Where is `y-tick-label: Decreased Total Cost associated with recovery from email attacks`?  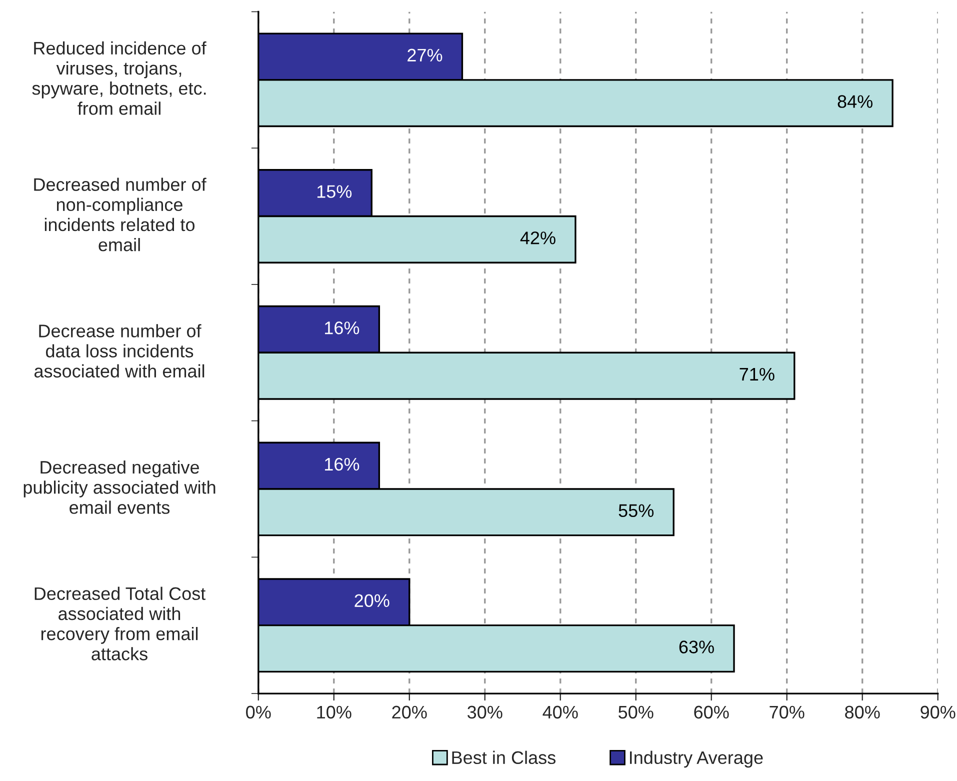 y-tick-label: Decreased Total Cost associated with recovery from email attacks is located at coordinates (120, 623).